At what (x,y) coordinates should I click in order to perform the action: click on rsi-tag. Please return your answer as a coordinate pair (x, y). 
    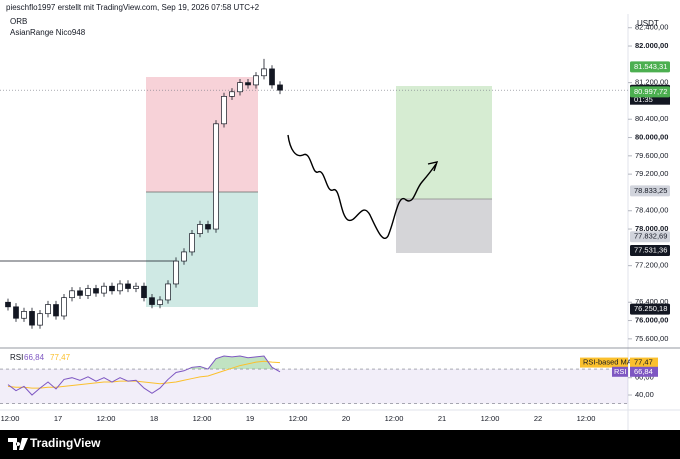
    Looking at the image, I should click on (644, 371).